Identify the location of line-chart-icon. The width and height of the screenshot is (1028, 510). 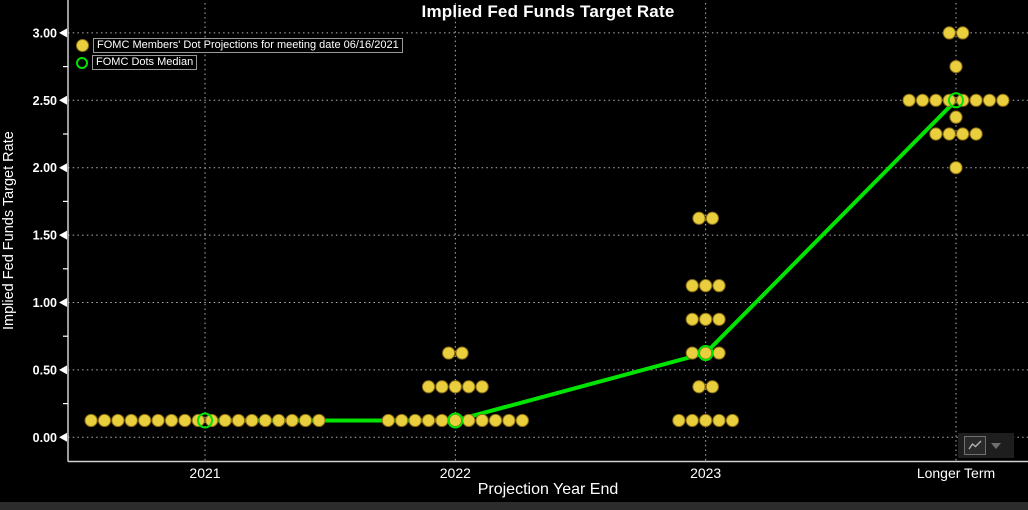
(975, 445).